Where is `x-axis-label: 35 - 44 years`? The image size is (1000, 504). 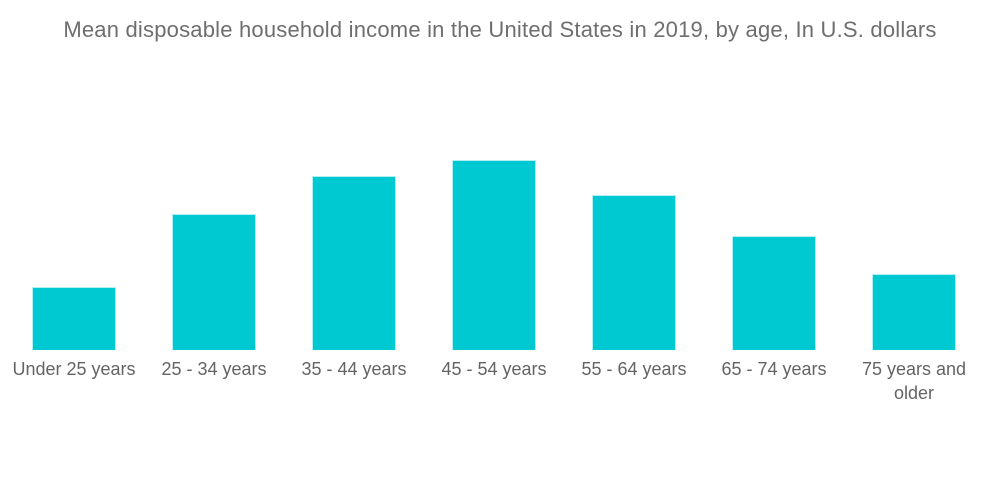
x-axis-label: 35 - 44 years is located at coordinates (354, 369).